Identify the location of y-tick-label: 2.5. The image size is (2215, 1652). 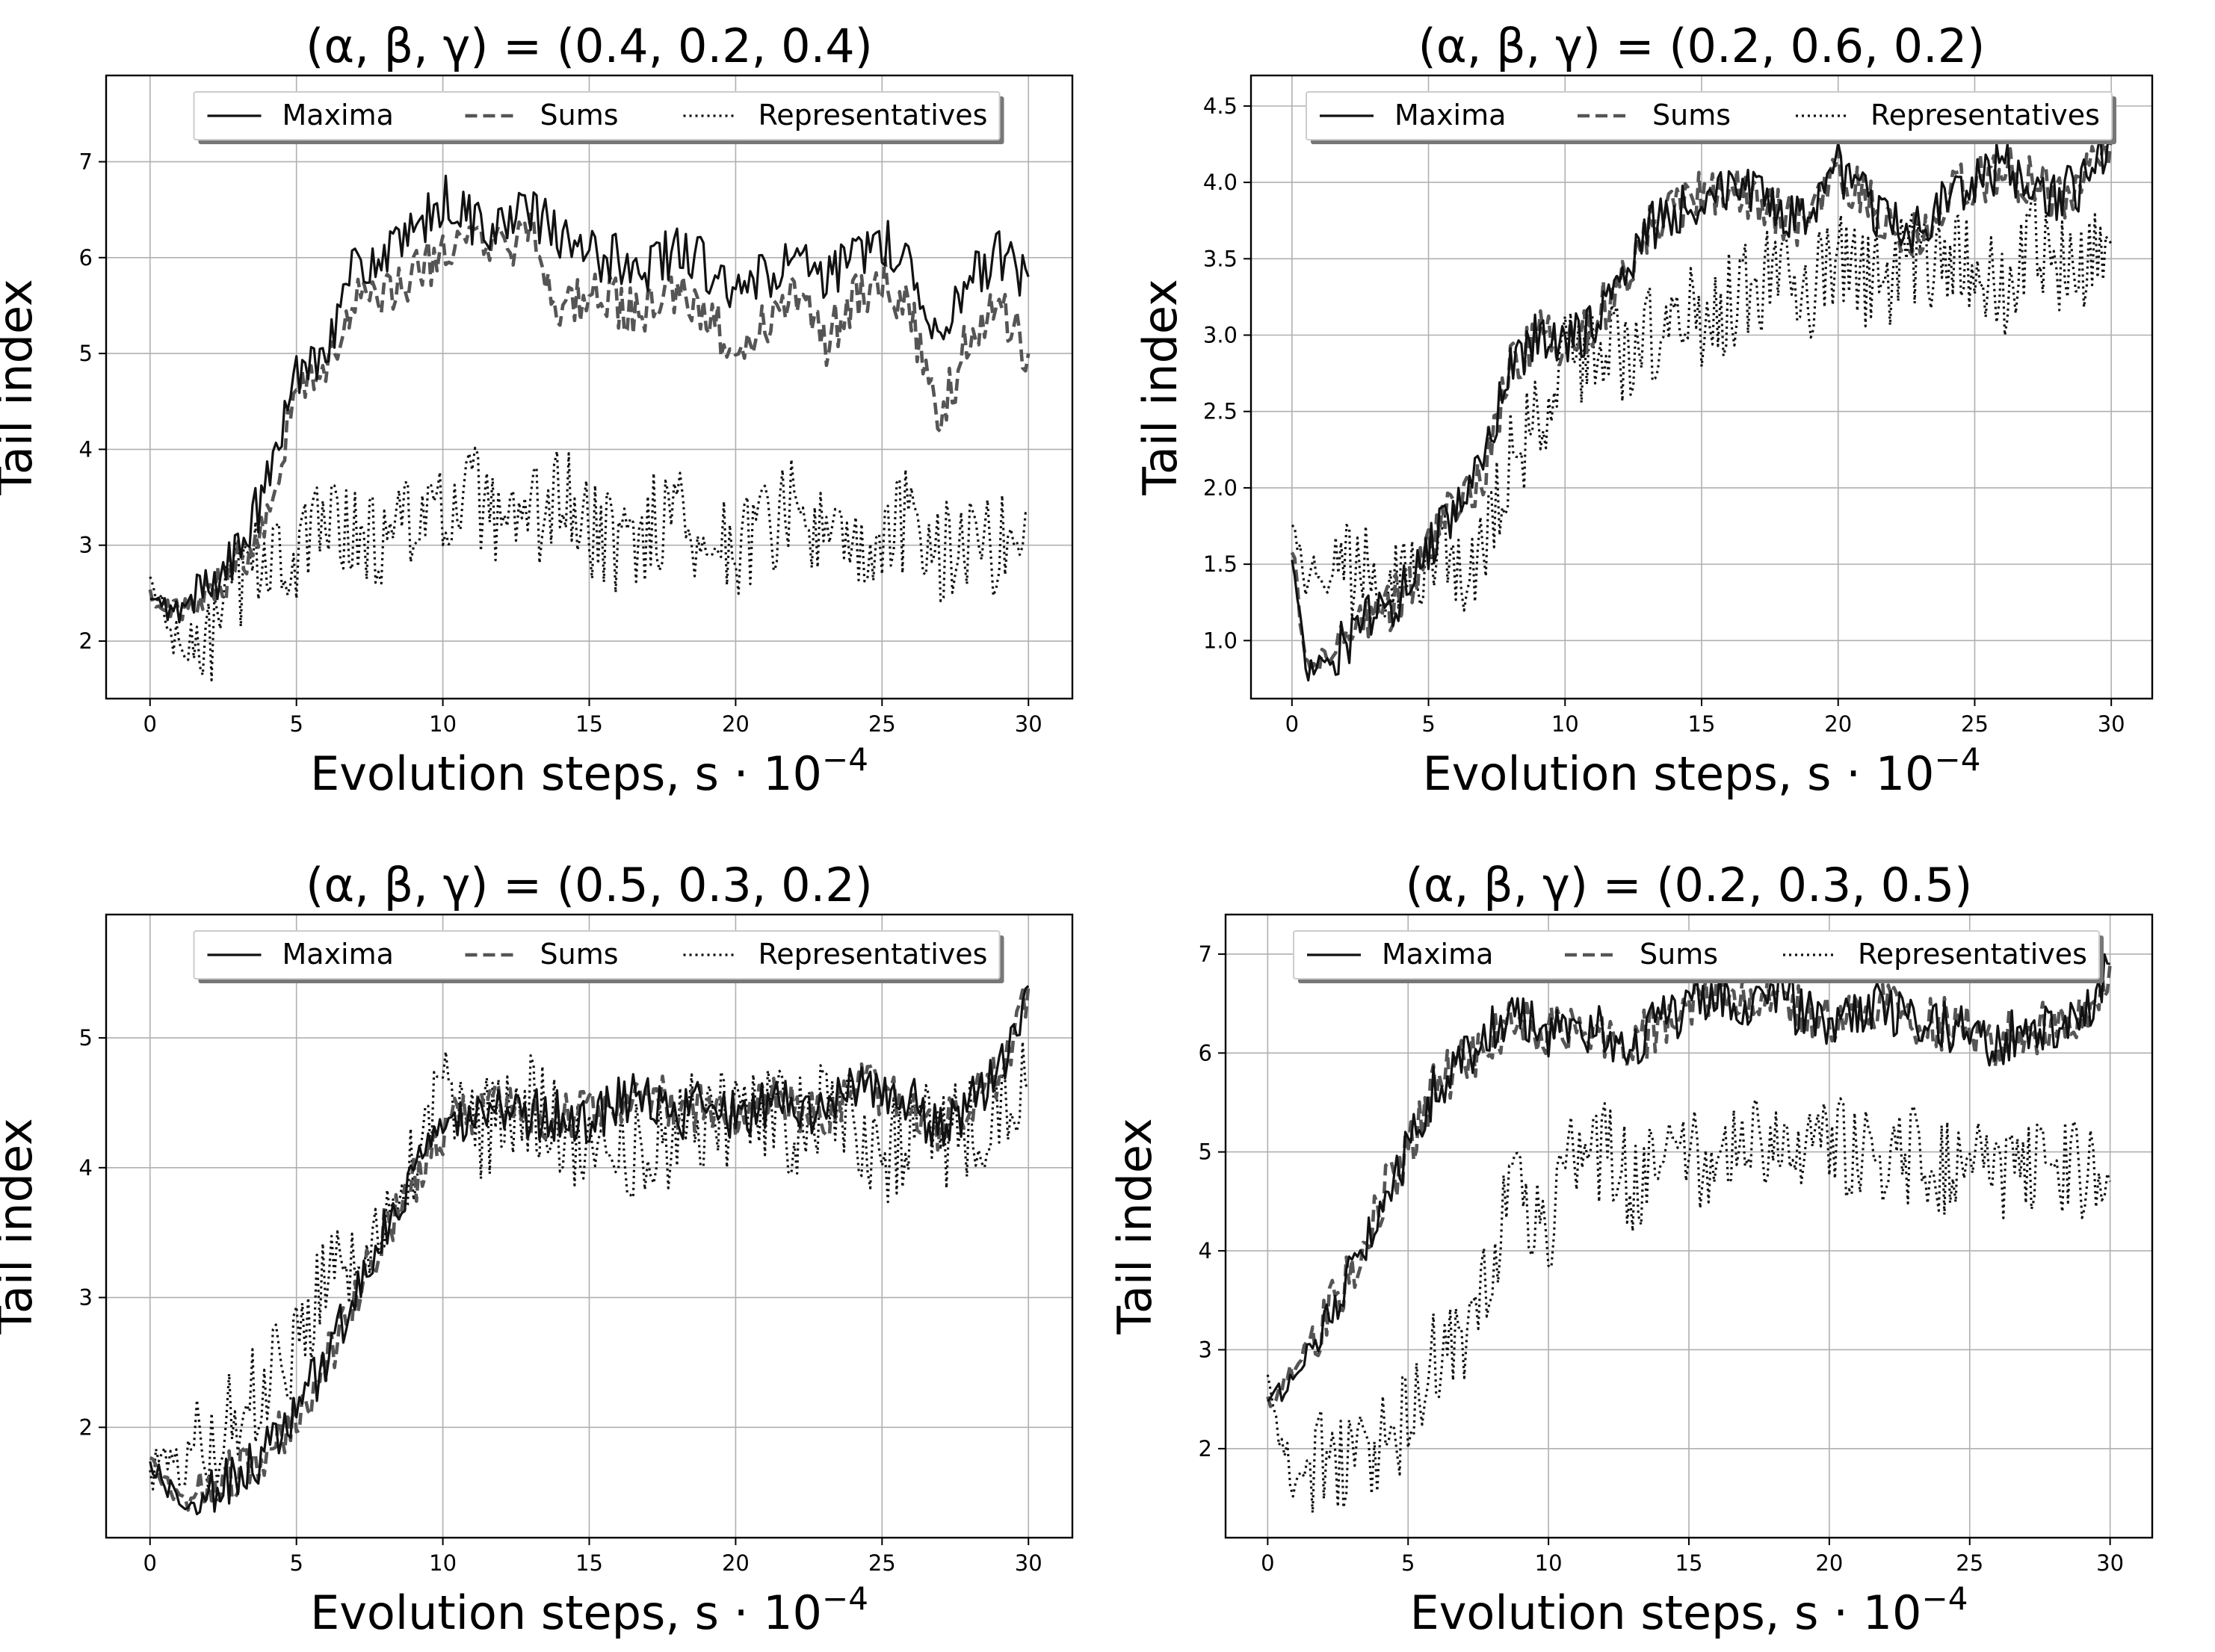
(1220, 412).